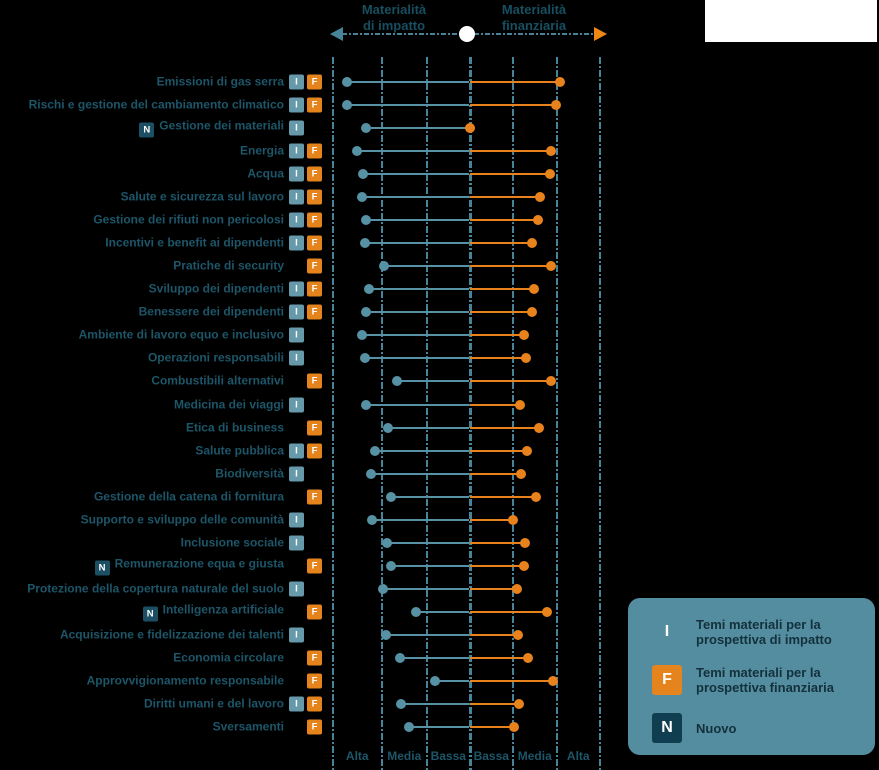 Image resolution: width=879 pixels, height=770 pixels. Describe the element at coordinates (147, 130) in the screenshot. I see `new-badge: N` at that location.